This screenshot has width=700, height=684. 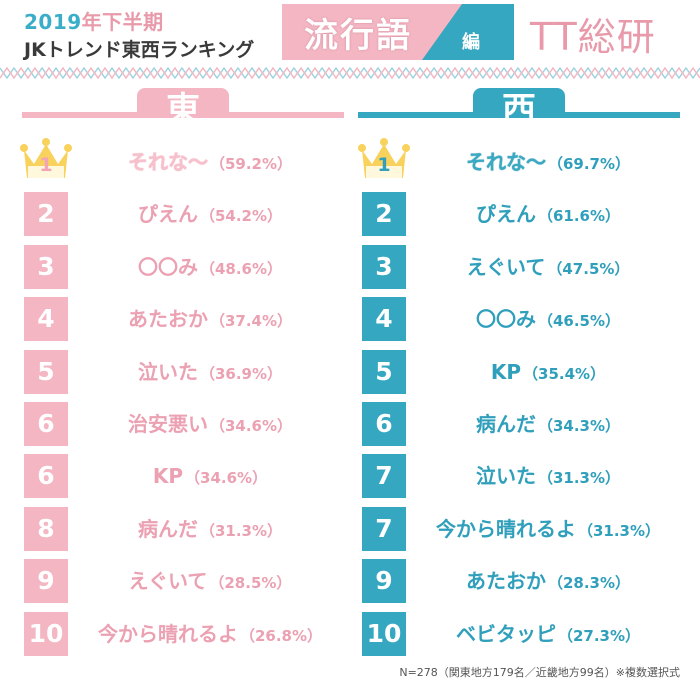 I want to click on vote-percentage: （28.5%）, so click(x=250, y=583).